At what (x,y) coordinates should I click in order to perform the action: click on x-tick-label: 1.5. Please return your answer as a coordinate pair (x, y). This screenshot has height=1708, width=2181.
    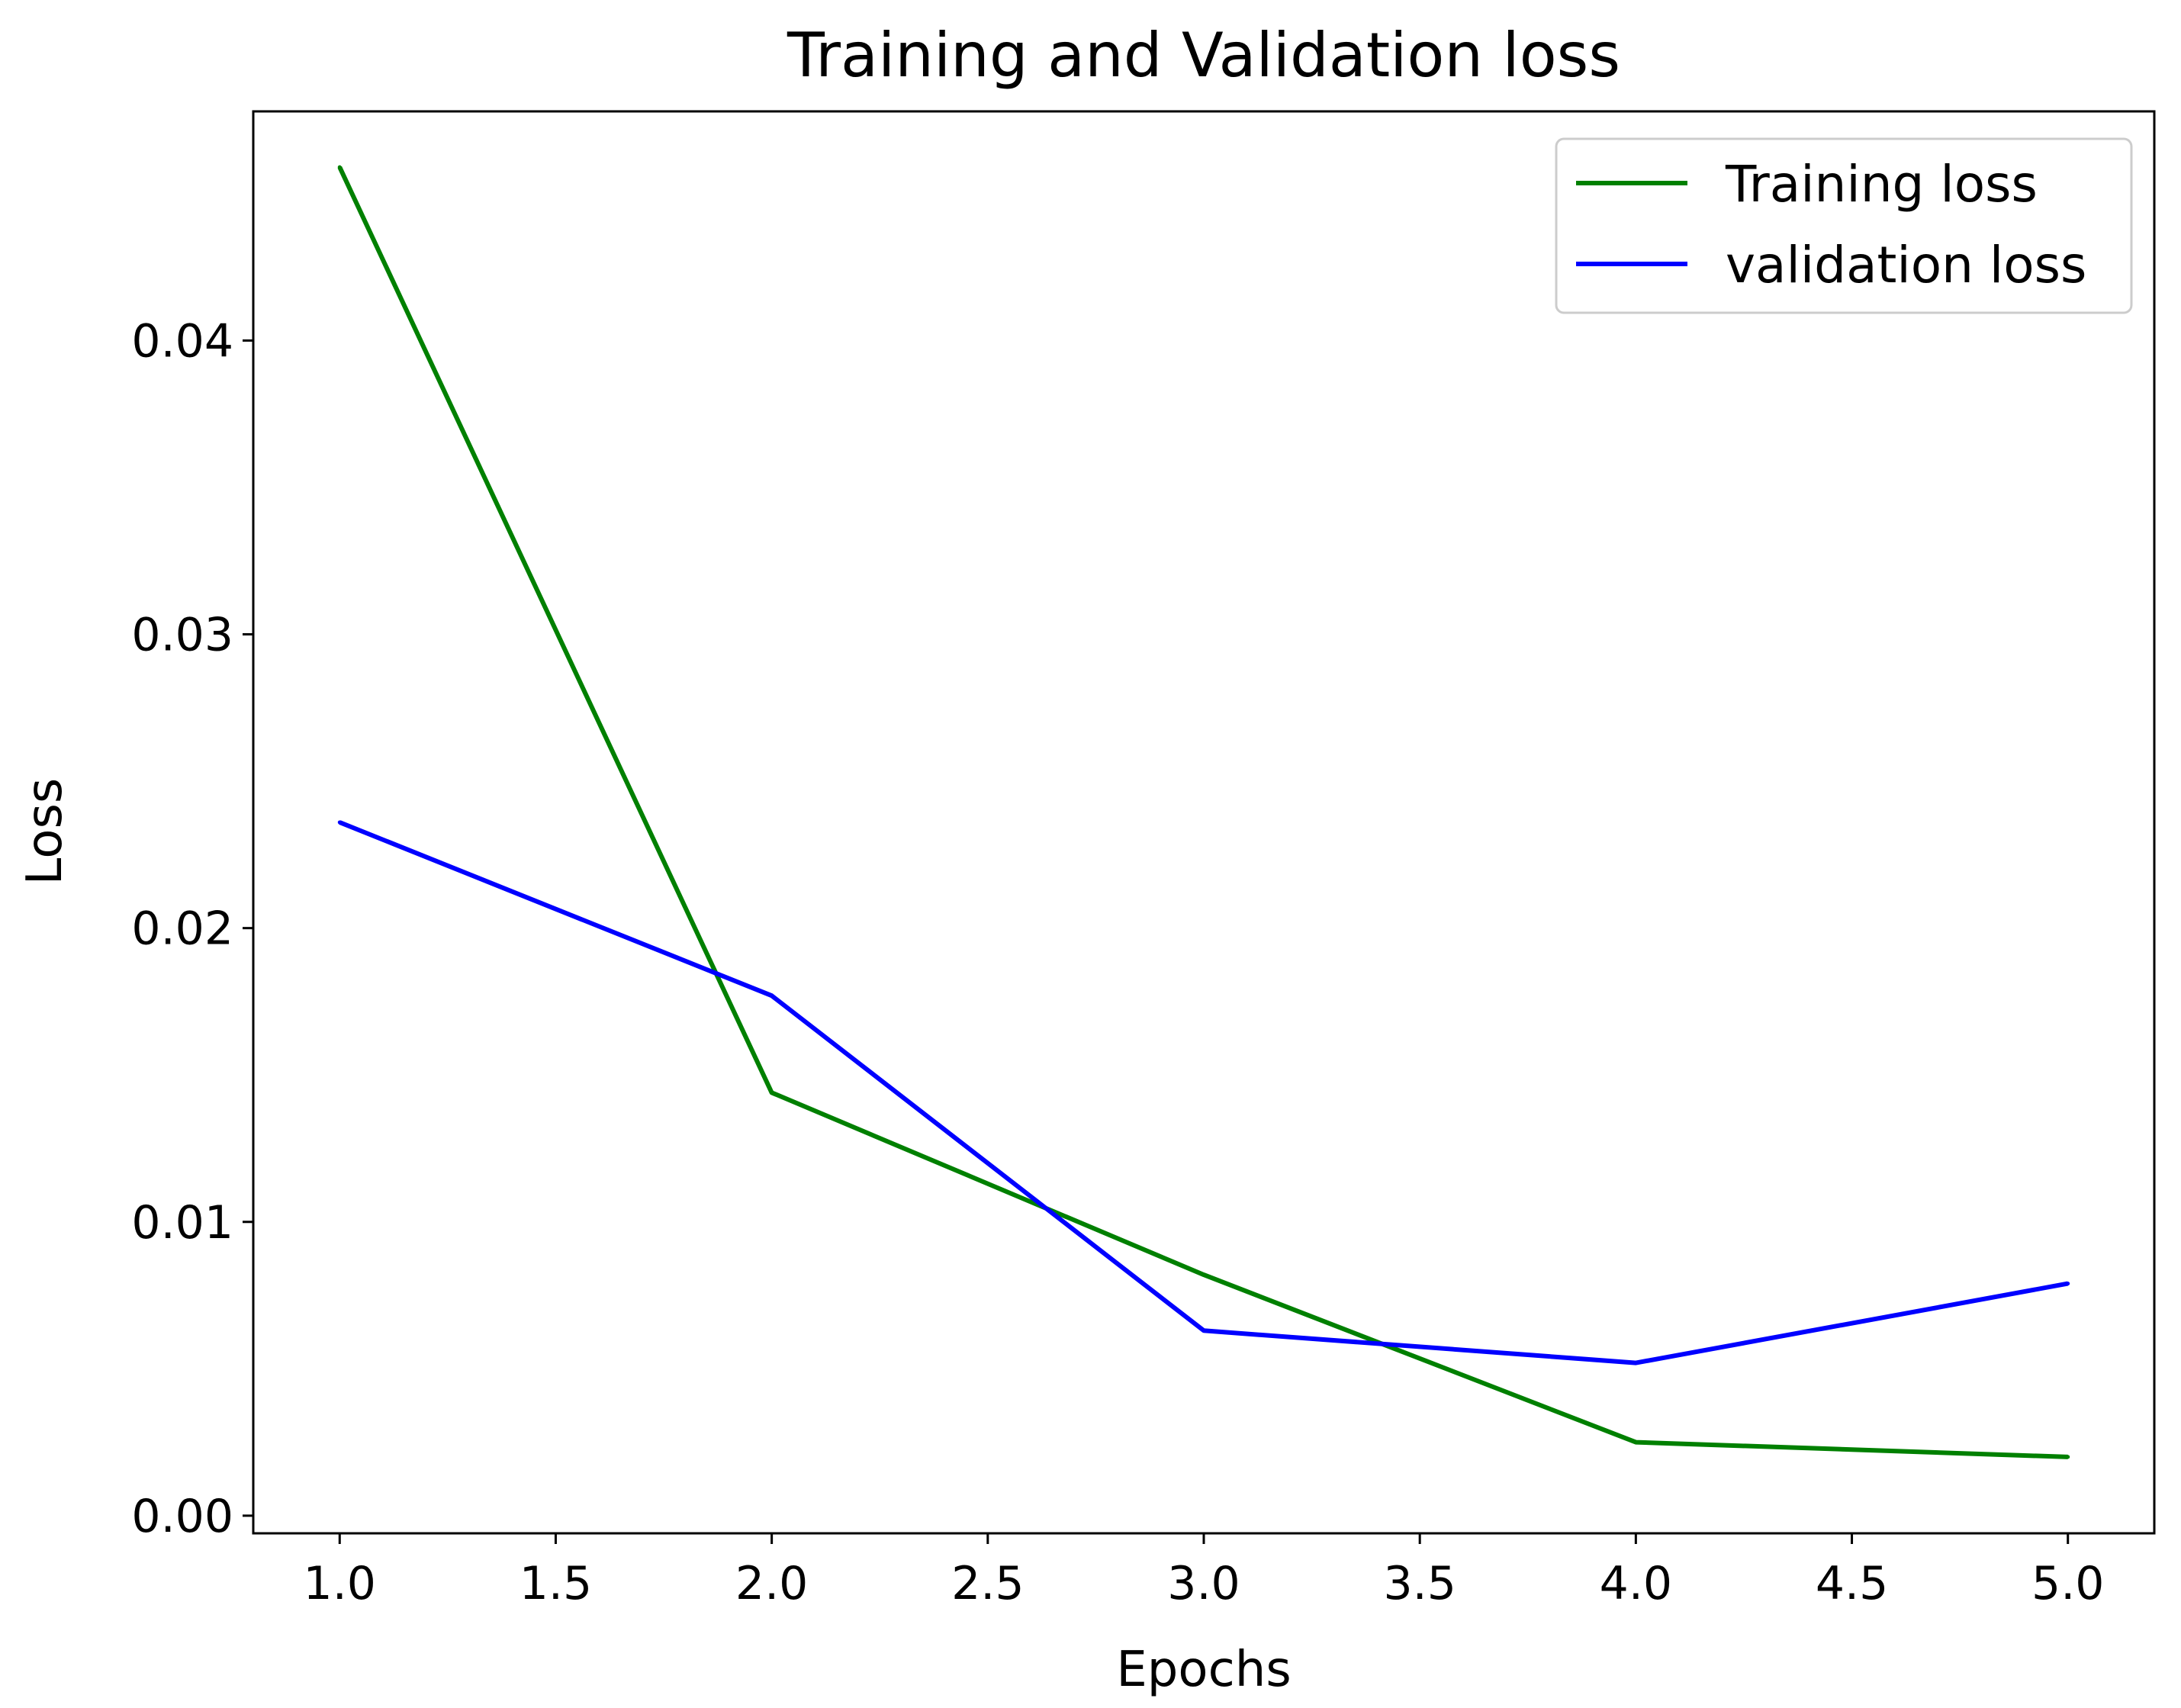
    Looking at the image, I should click on (556, 1583).